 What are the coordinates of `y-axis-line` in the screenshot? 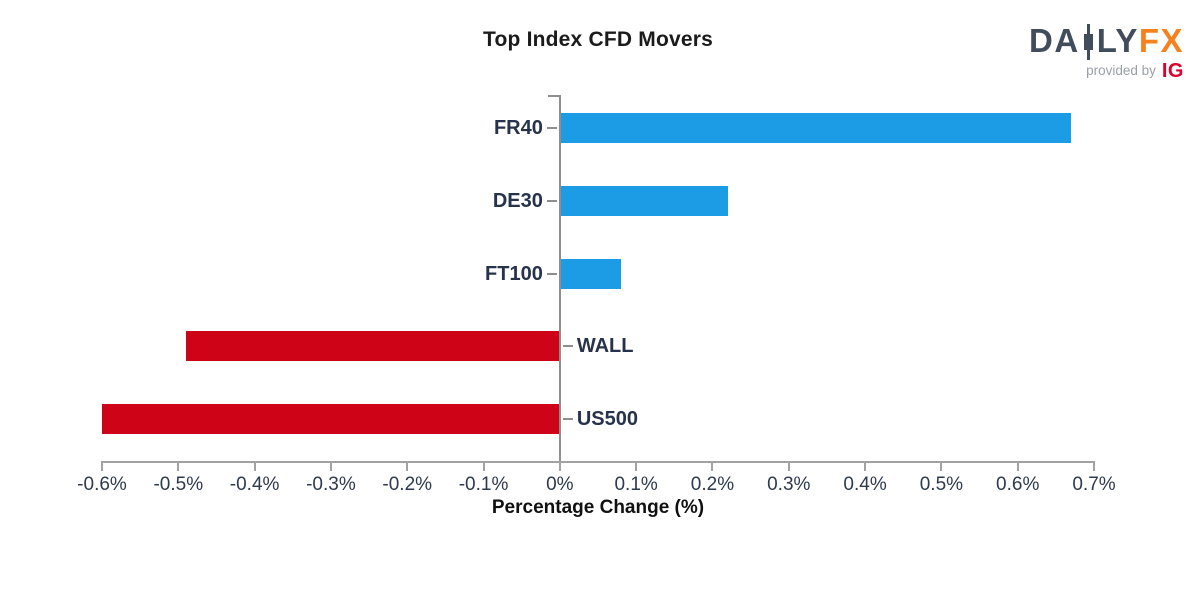 It's located at (559, 278).